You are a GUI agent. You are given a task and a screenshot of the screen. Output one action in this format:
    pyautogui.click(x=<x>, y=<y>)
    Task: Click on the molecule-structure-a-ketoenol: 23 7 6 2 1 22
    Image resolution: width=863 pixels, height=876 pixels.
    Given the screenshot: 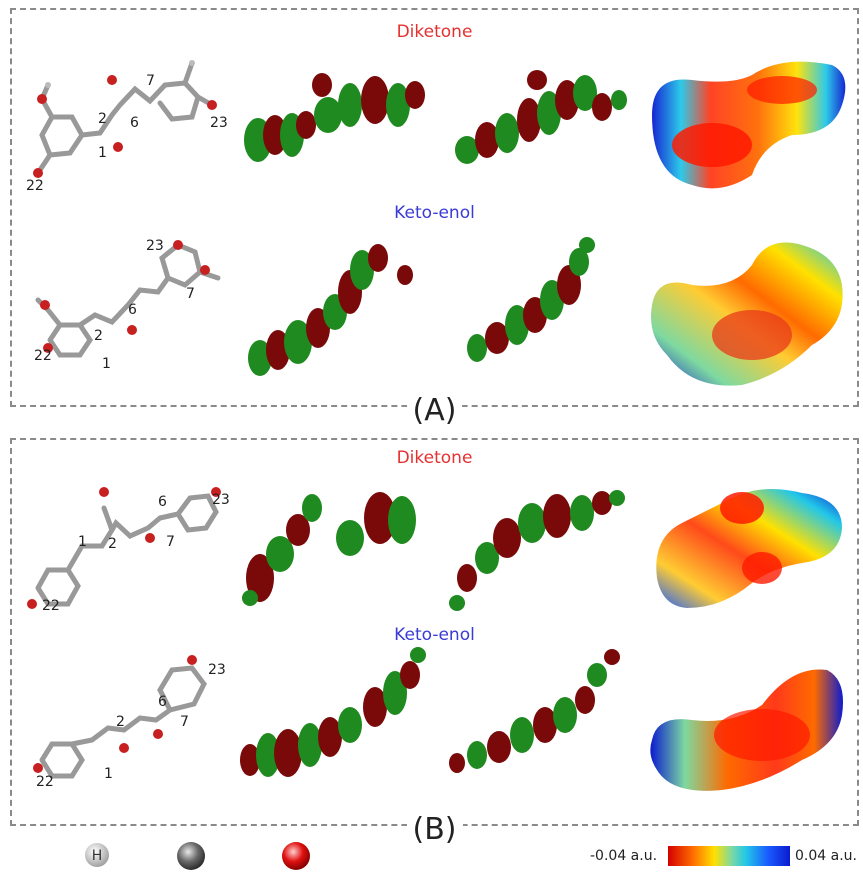 What is the action you would take?
    pyautogui.click(x=125, y=305)
    